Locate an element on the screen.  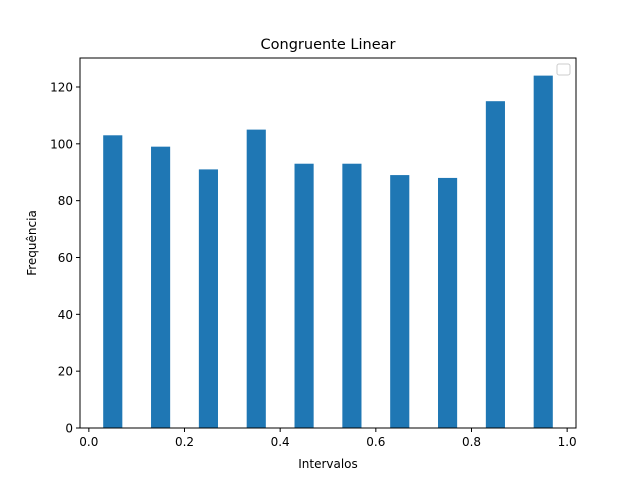
x-tick-label-2: 0.4 is located at coordinates (280, 442).